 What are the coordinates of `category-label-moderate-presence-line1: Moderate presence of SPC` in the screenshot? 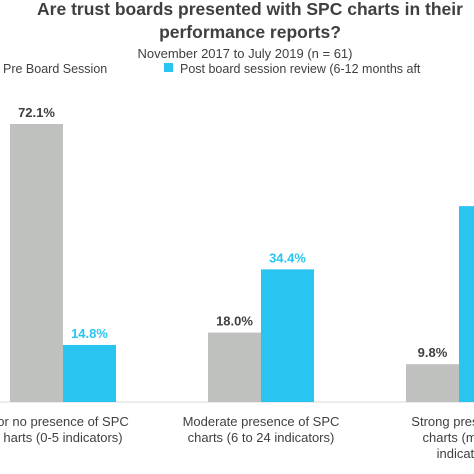 It's located at (261, 421).